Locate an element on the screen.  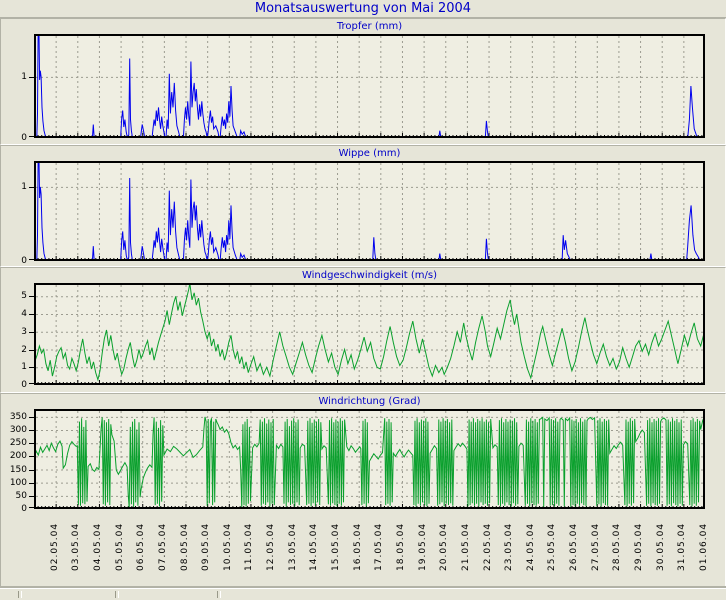
x-axis-date-label: 03.05.04 is located at coordinates (76, 546).